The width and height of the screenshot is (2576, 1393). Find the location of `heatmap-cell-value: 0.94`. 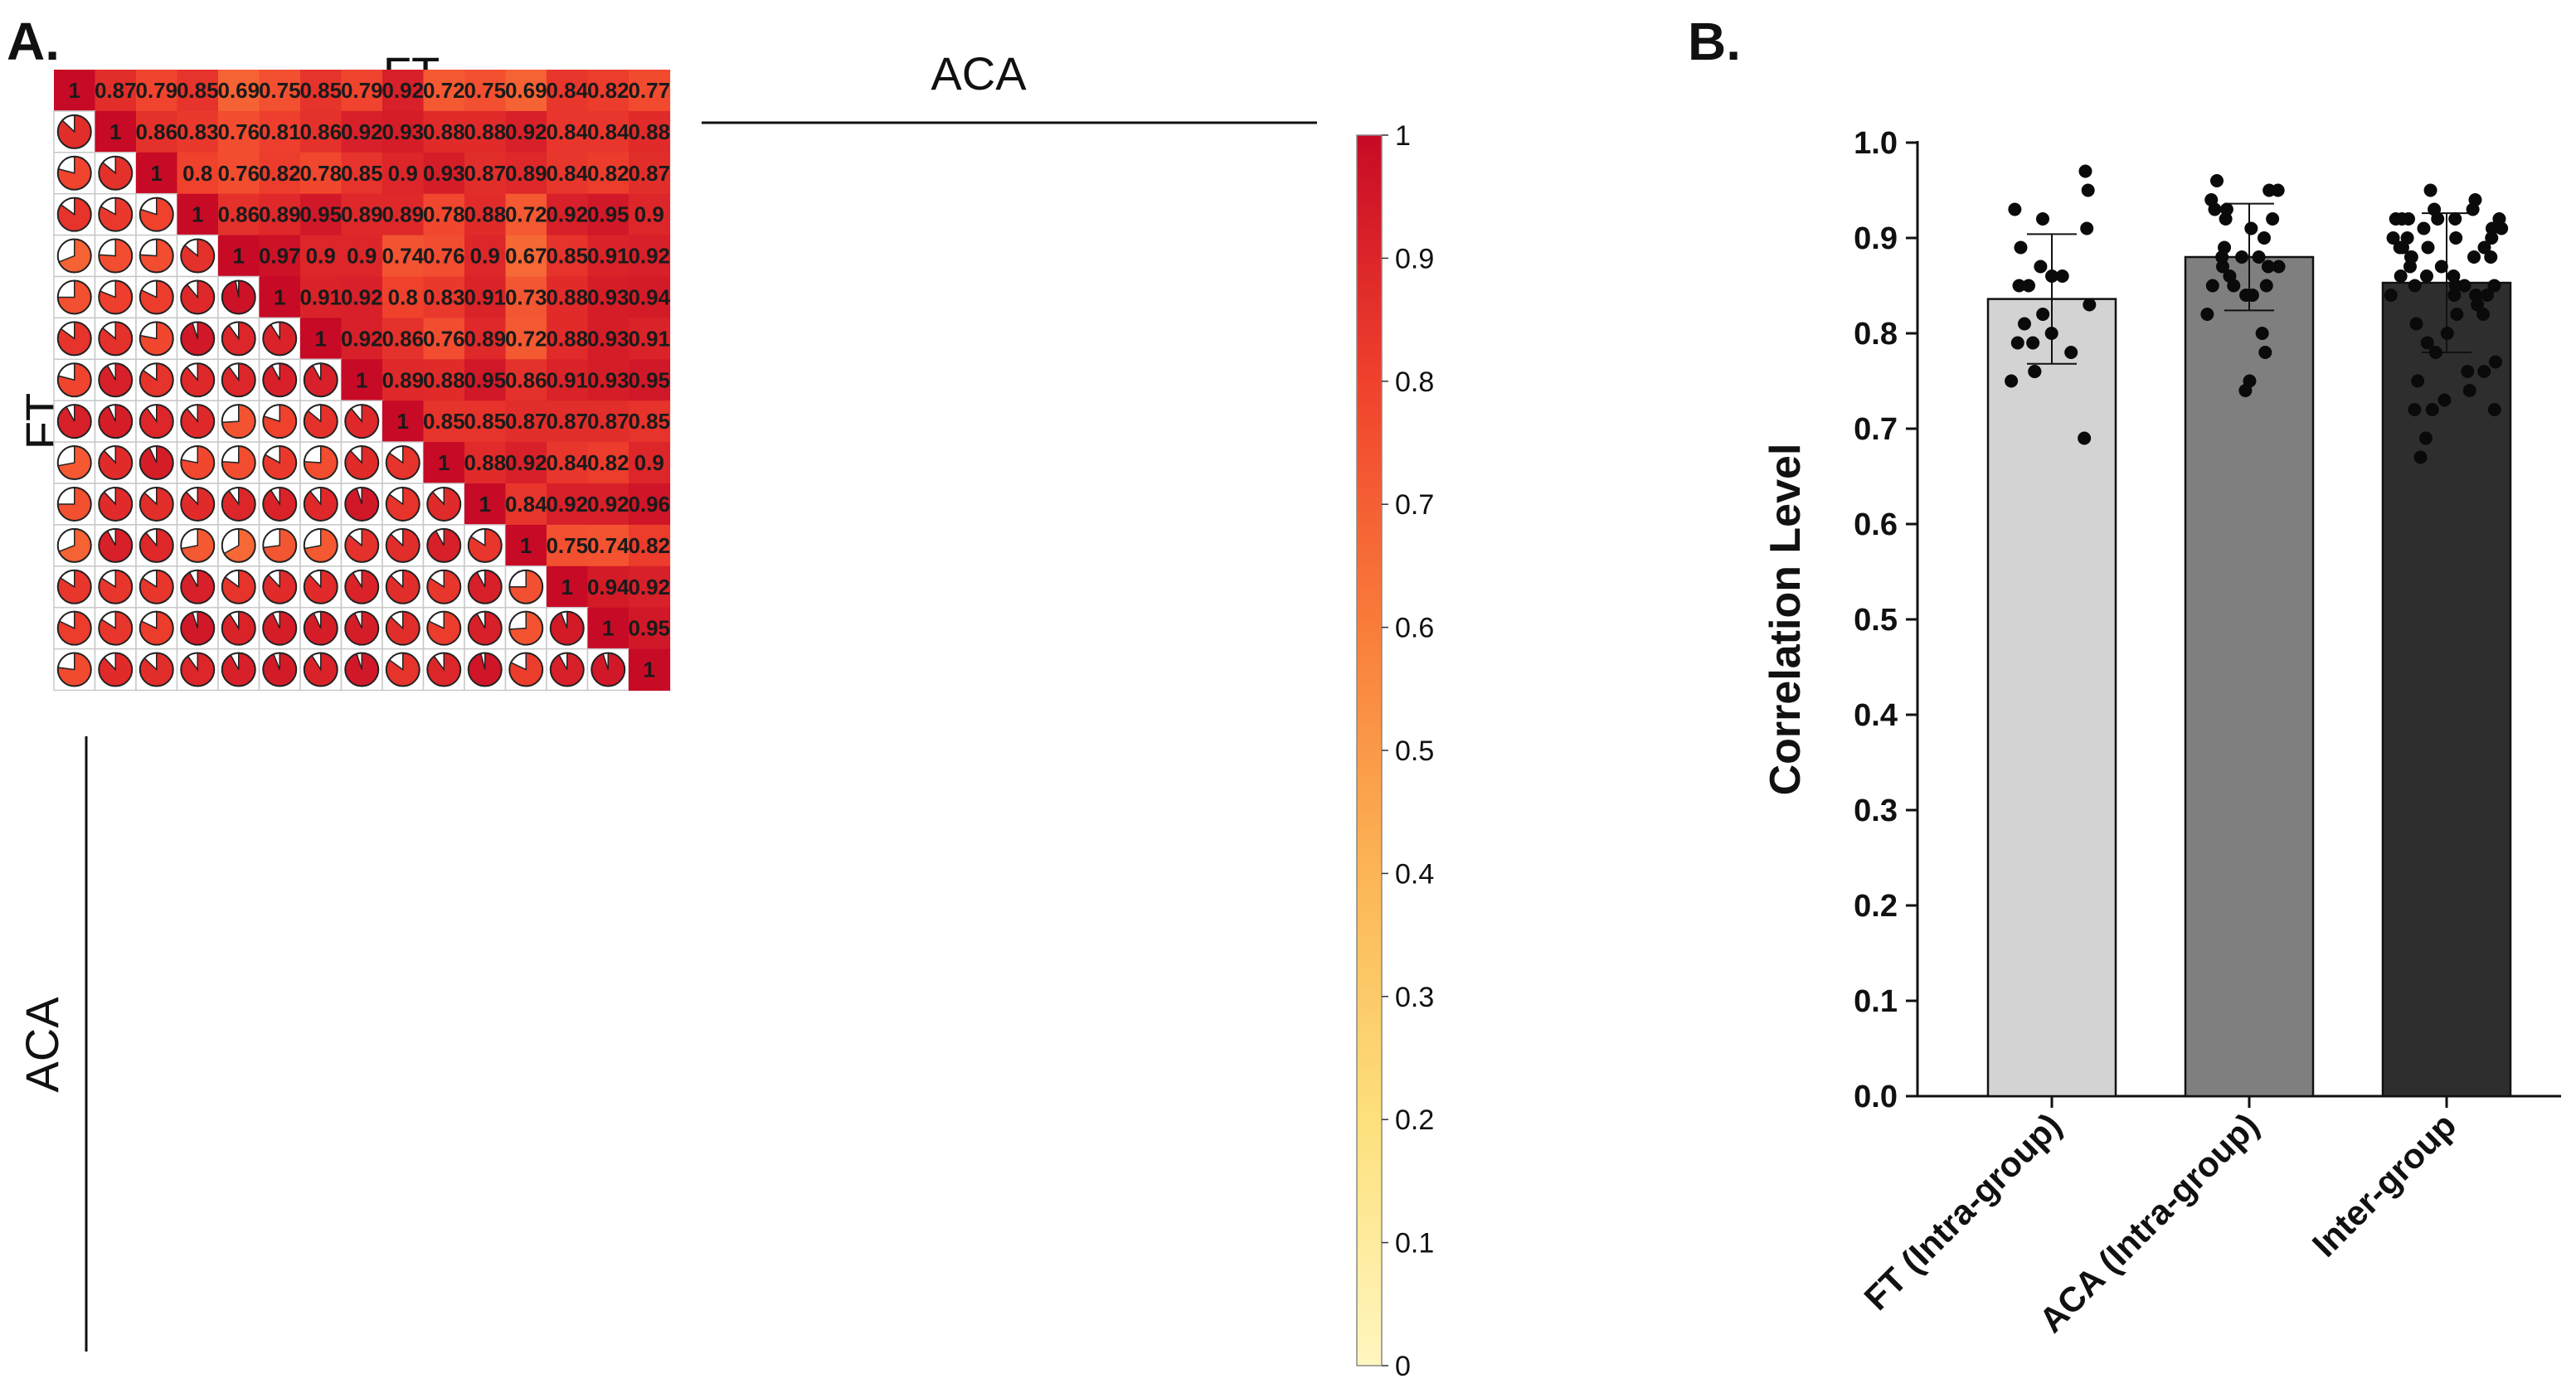

heatmap-cell-value: 0.94 is located at coordinates (649, 296).